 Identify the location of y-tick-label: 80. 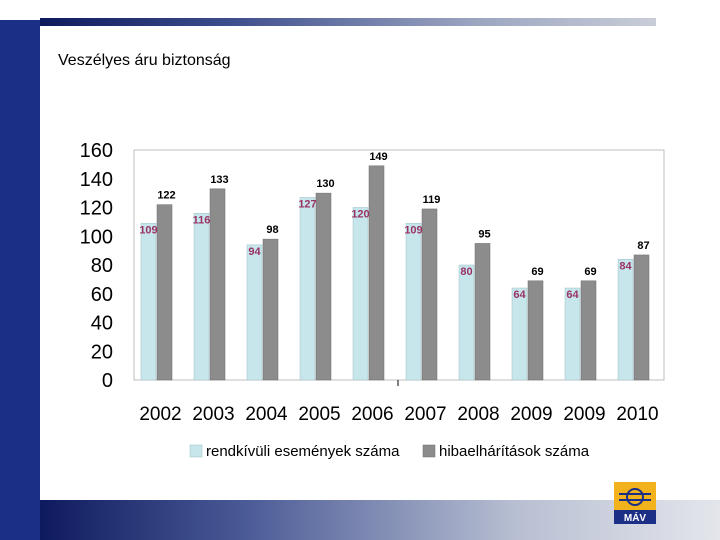
(102, 266).